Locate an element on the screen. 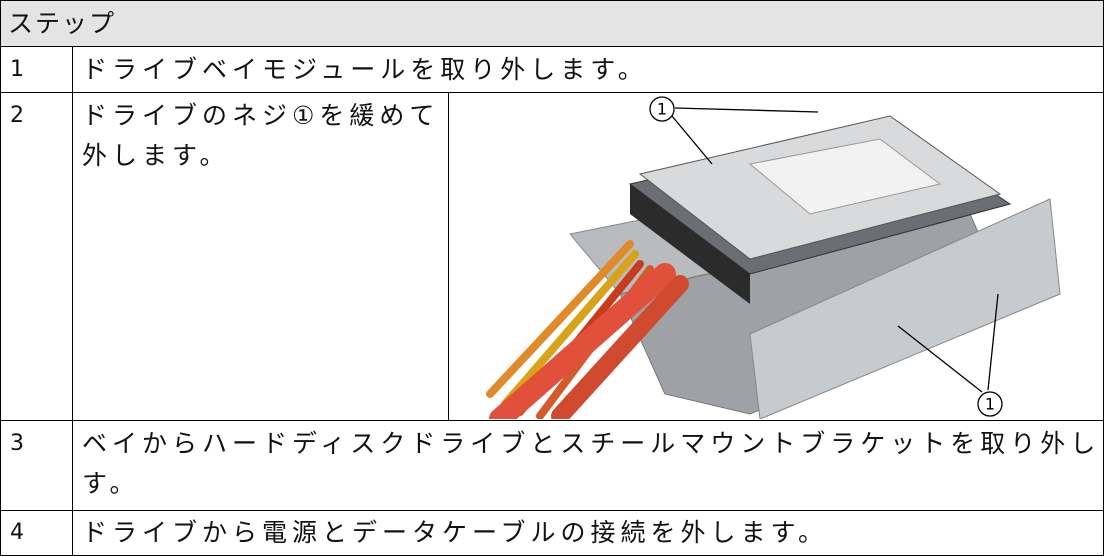  header-cell is located at coordinates (552, 23).